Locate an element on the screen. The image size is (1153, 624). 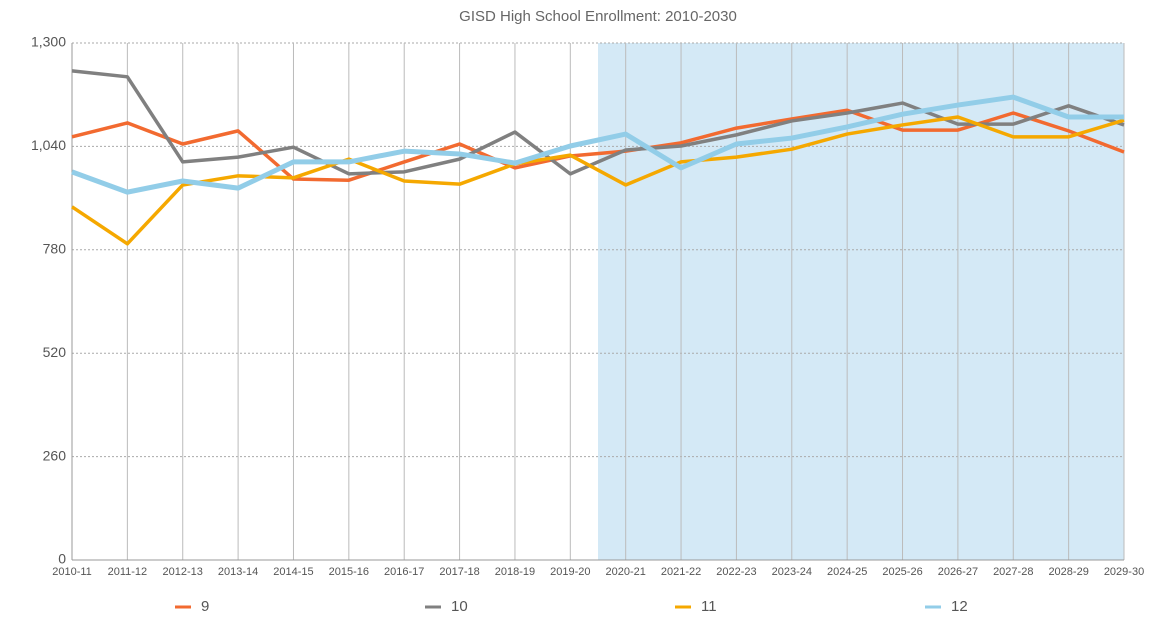
x-tick-label: 2017-18 is located at coordinates (459, 572).